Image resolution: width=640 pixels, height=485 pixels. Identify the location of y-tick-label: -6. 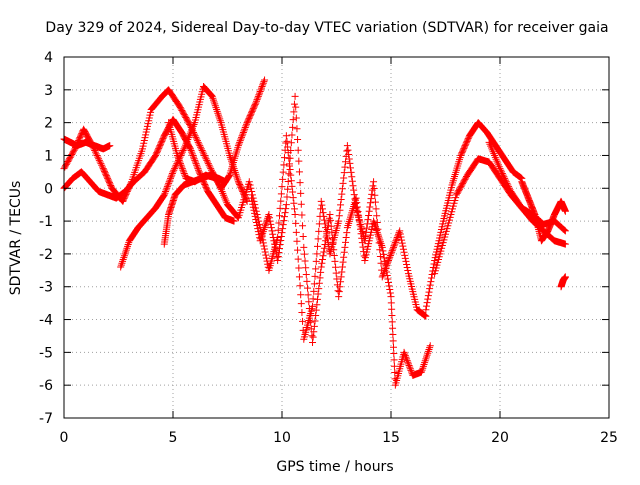
(46, 386).